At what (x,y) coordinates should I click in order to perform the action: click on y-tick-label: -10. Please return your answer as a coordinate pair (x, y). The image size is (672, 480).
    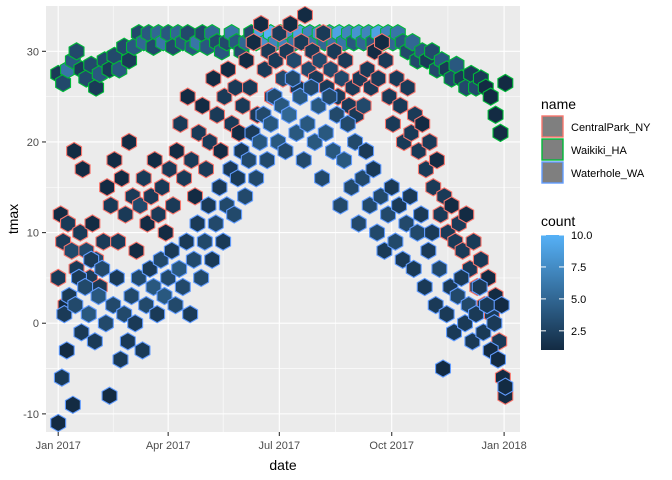
    Looking at the image, I should click on (31, 415).